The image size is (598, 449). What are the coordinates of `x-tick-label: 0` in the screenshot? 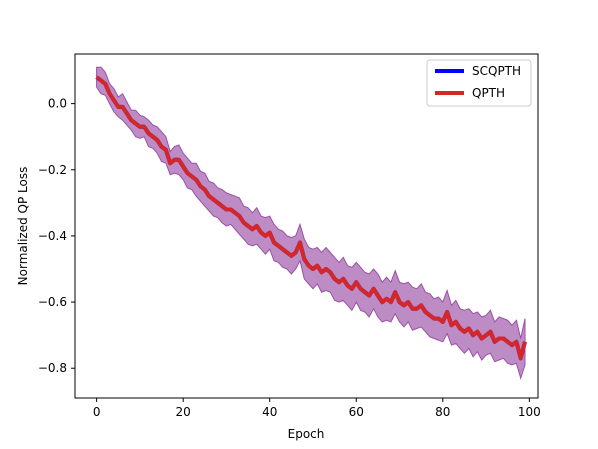 It's located at (97, 412).